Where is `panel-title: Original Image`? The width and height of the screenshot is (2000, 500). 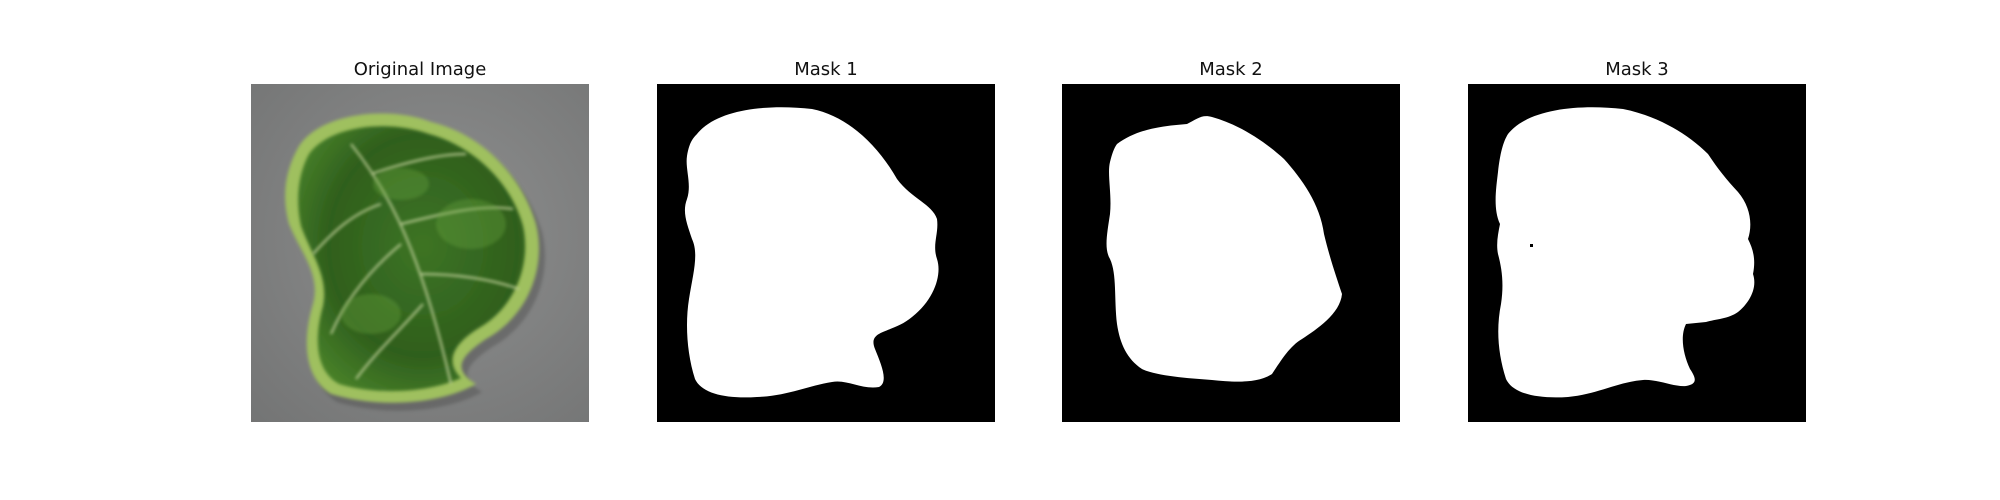
panel-title: Original Image is located at coordinates (420, 69).